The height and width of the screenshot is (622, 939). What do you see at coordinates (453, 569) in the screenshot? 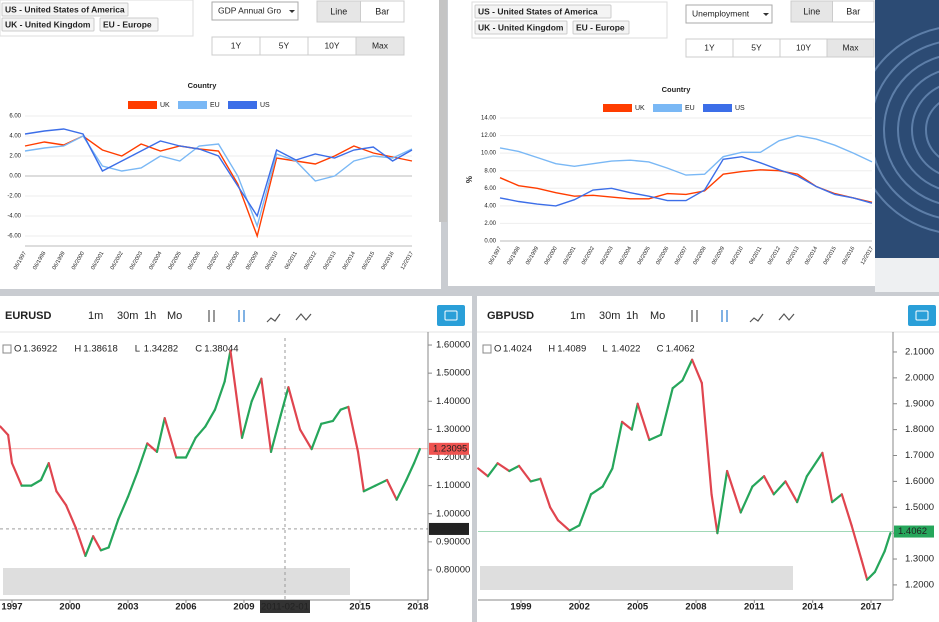
I see `y-tick-label: 0.80000` at bounding box center [453, 569].